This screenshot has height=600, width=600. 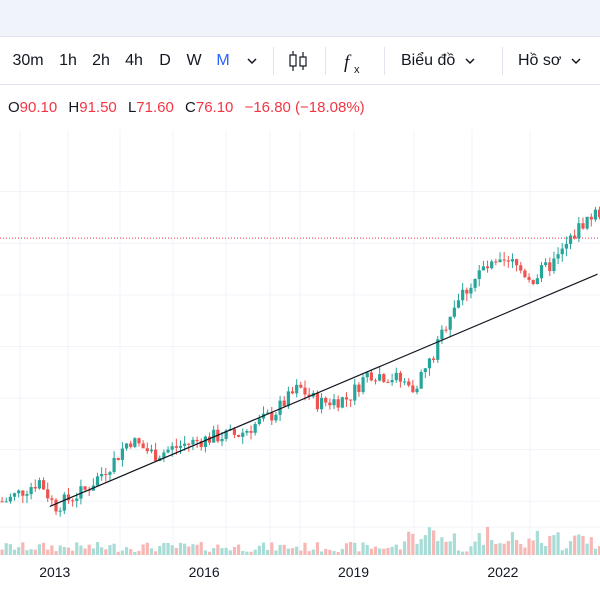 I want to click on close-value: 76.10, so click(x=214, y=107).